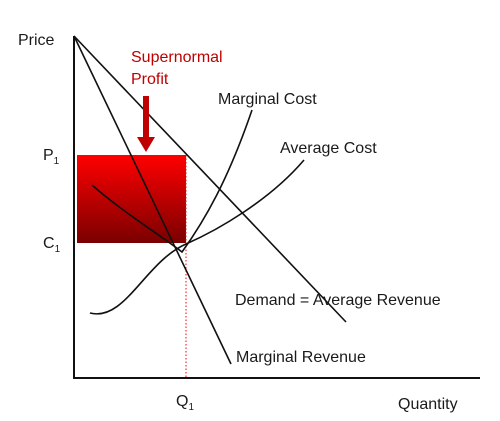 The width and height of the screenshot is (500, 421). What do you see at coordinates (49, 243) in the screenshot?
I see `c1-tick-base: C` at bounding box center [49, 243].